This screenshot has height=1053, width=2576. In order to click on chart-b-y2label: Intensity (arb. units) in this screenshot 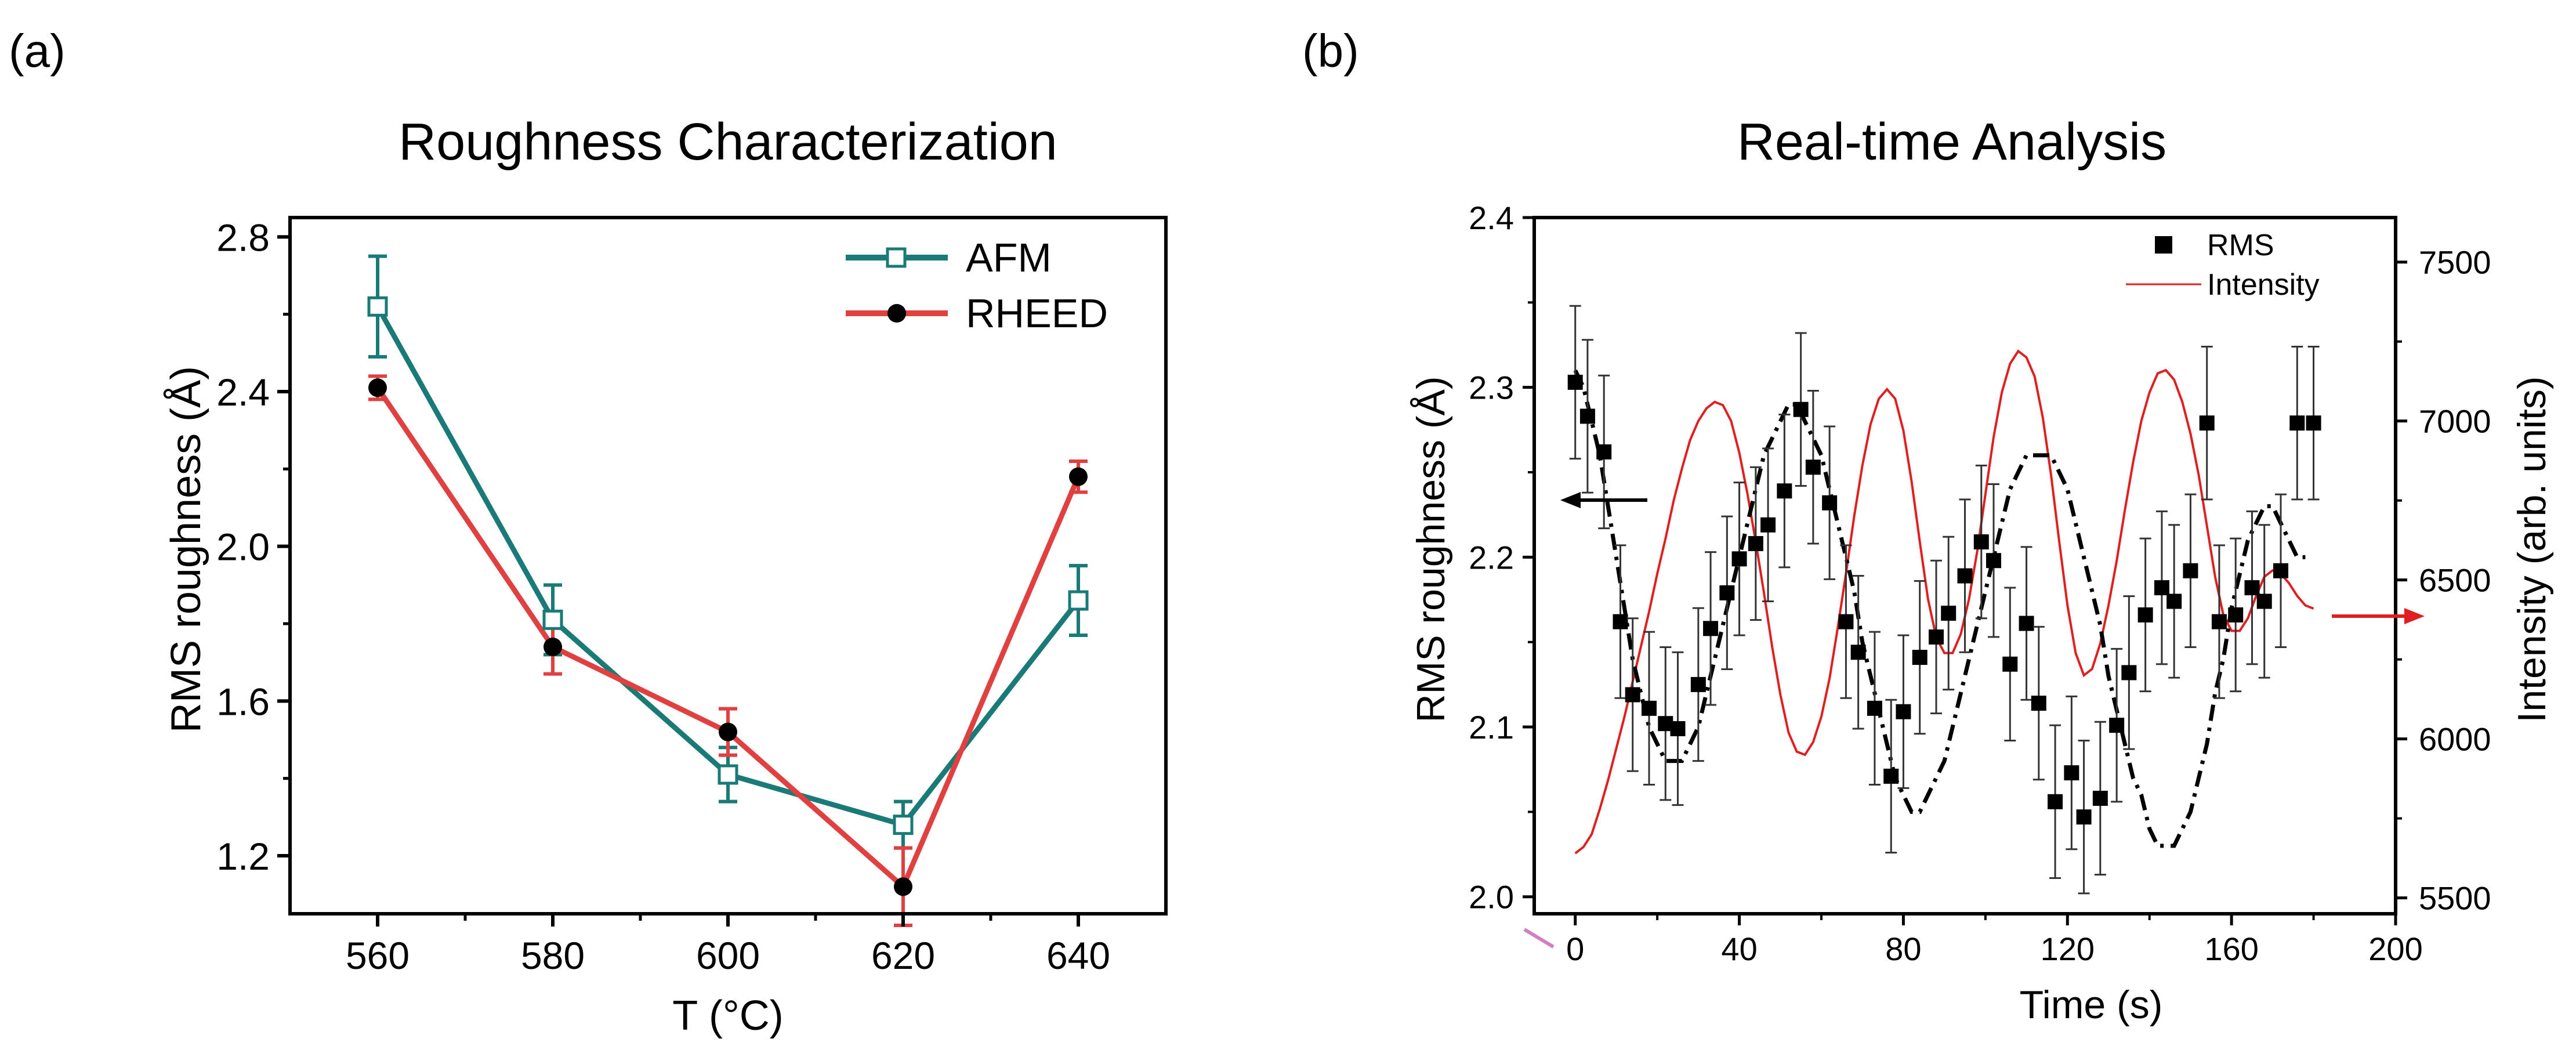, I will do `click(2532, 549)`.